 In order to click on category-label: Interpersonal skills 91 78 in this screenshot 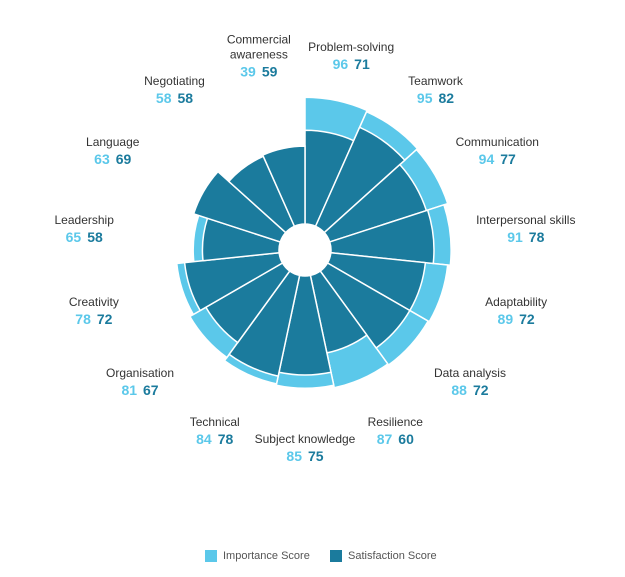, I will do `click(526, 229)`.